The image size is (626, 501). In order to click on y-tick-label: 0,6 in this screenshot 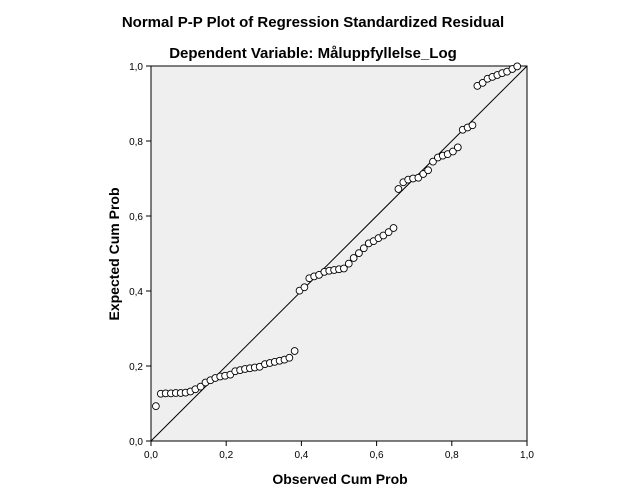, I will do `click(136, 217)`.